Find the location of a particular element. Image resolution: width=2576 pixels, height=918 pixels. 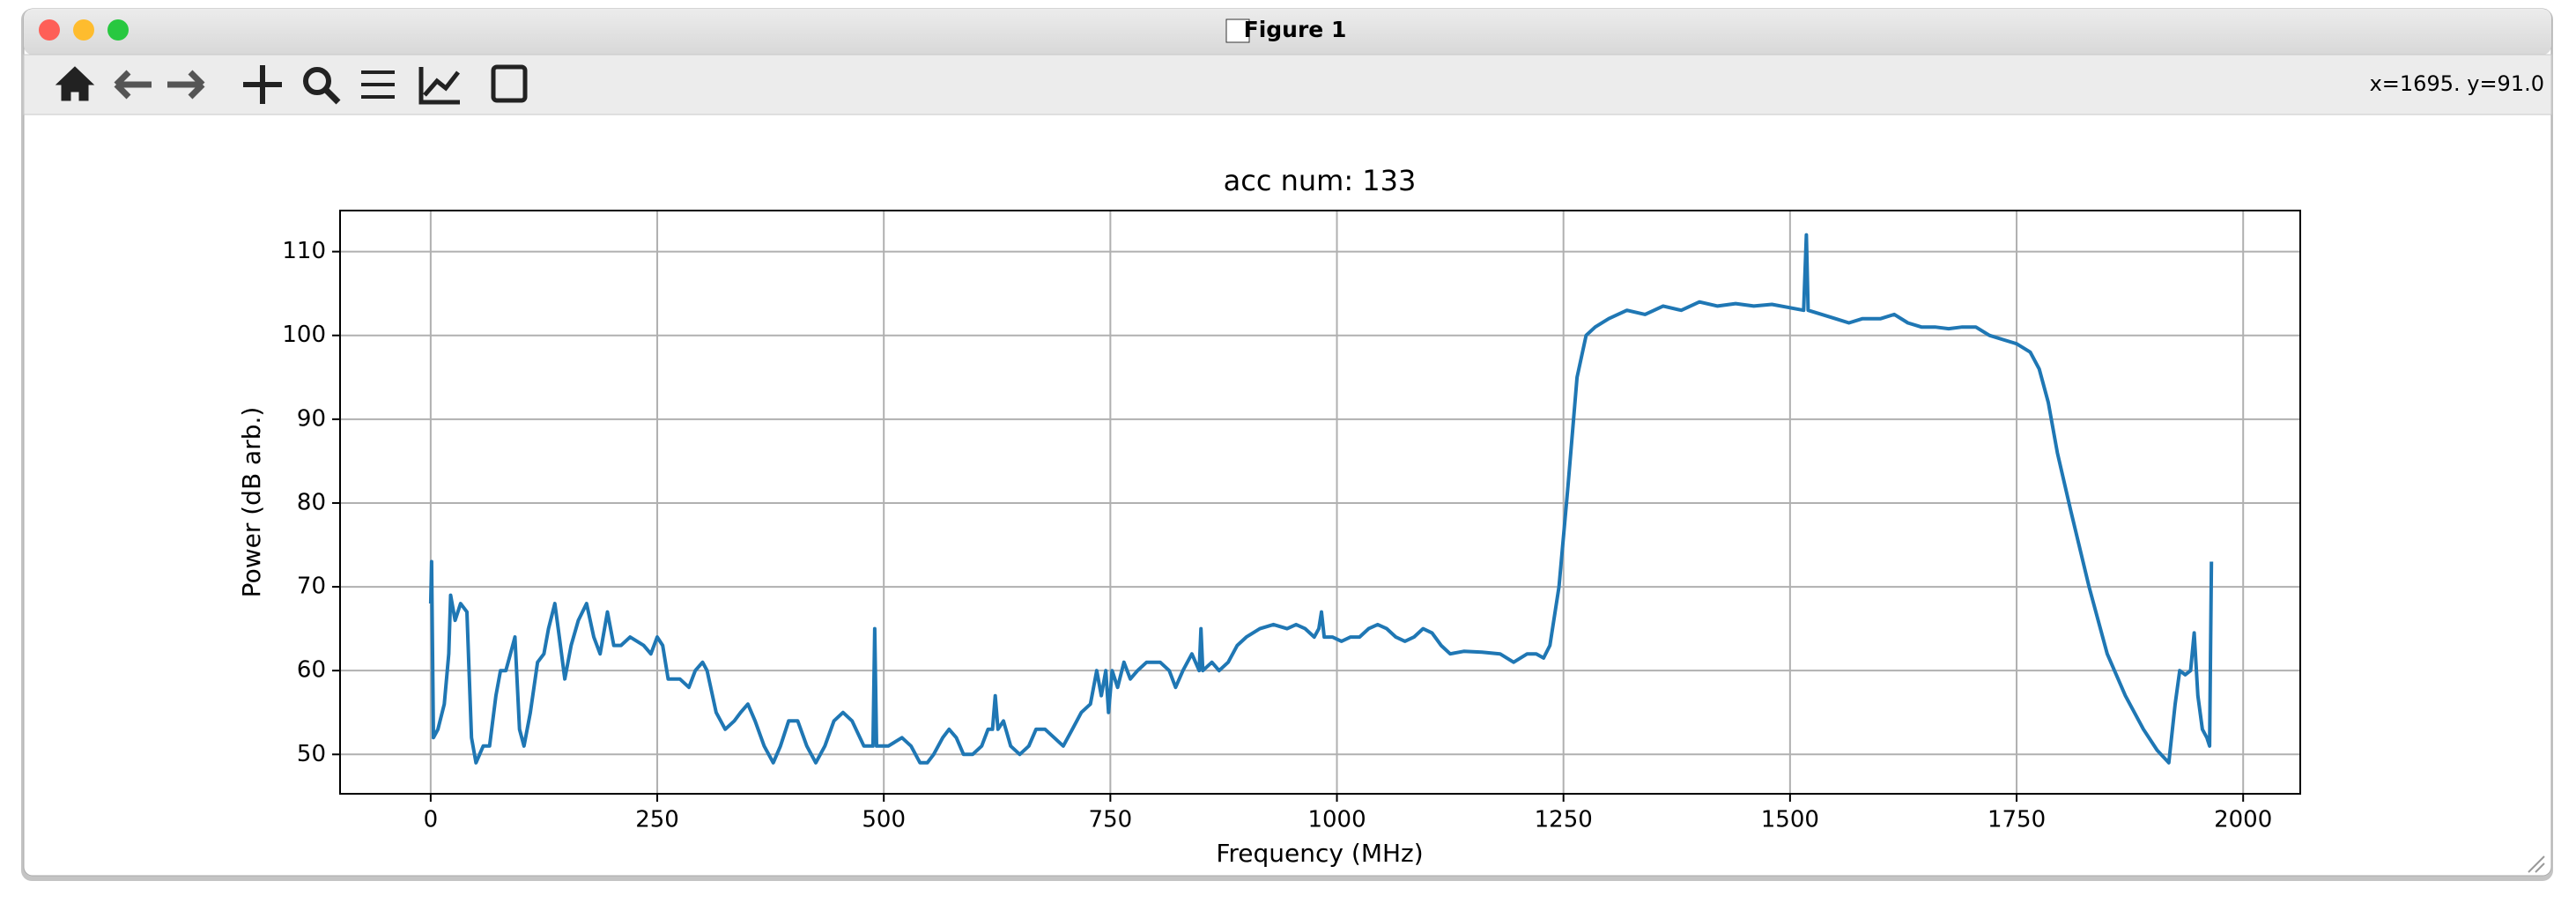

title-bar is located at coordinates (1288, 32).